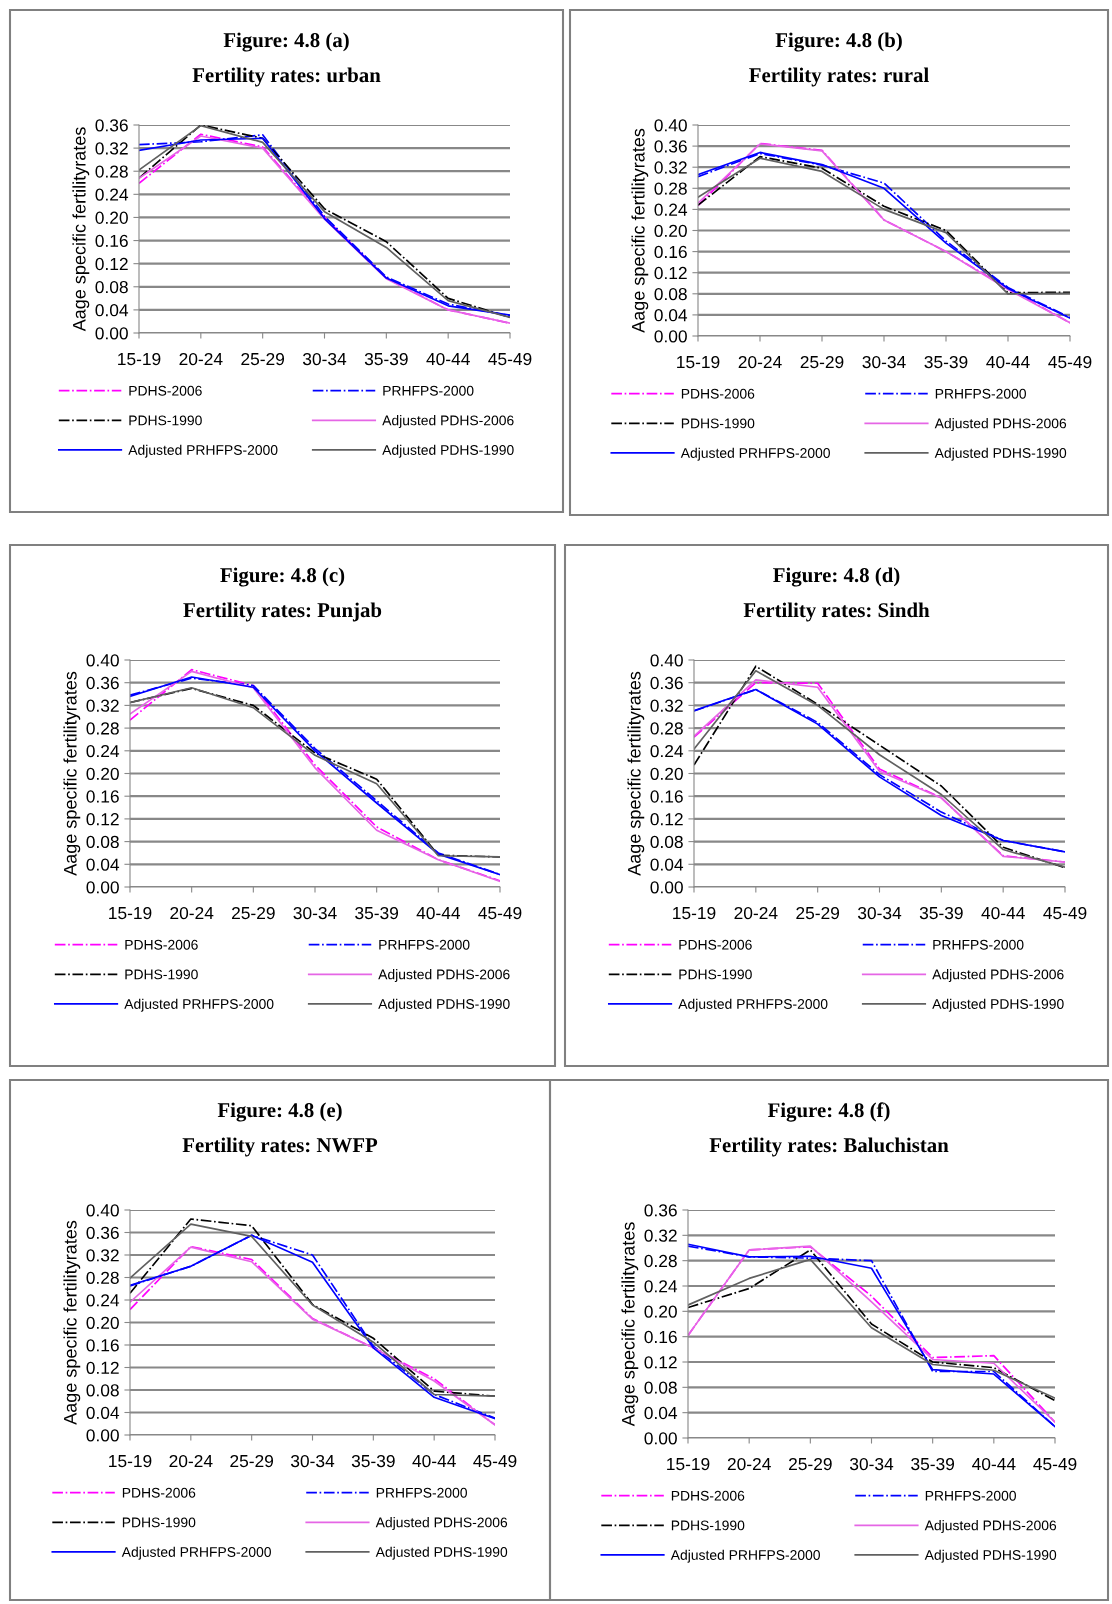  I want to click on chart-title: Figure: 4.8 (d), so click(836, 577).